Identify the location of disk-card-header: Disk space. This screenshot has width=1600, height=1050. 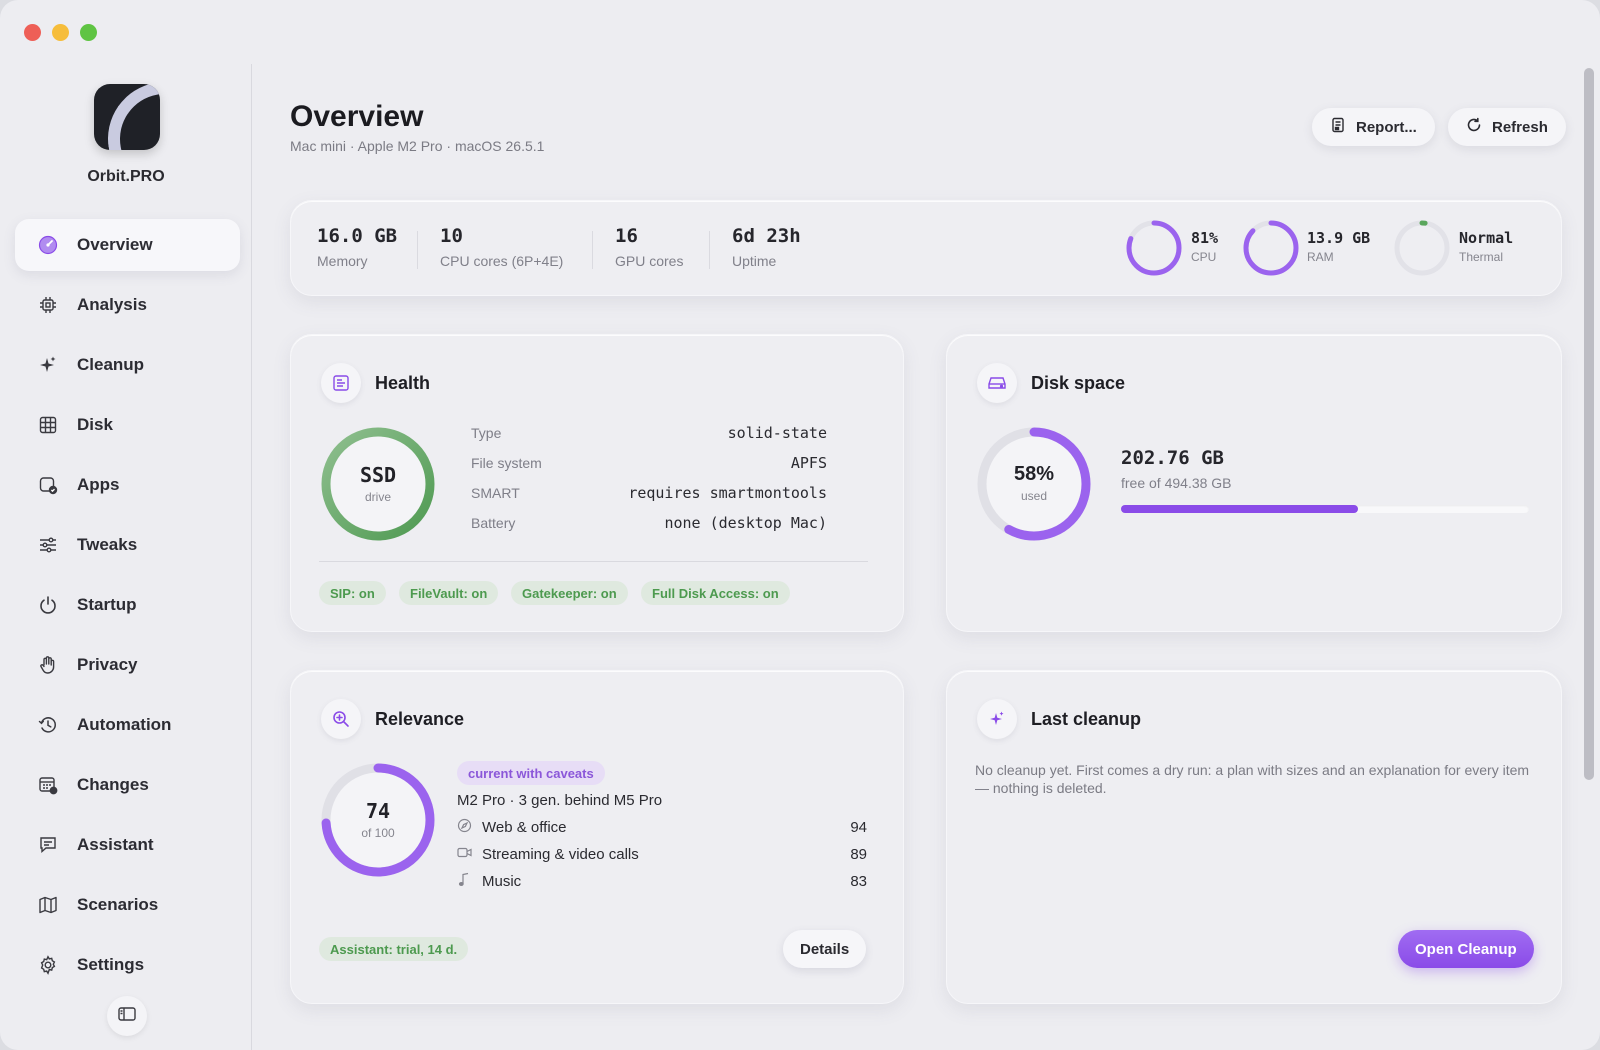
(1051, 383).